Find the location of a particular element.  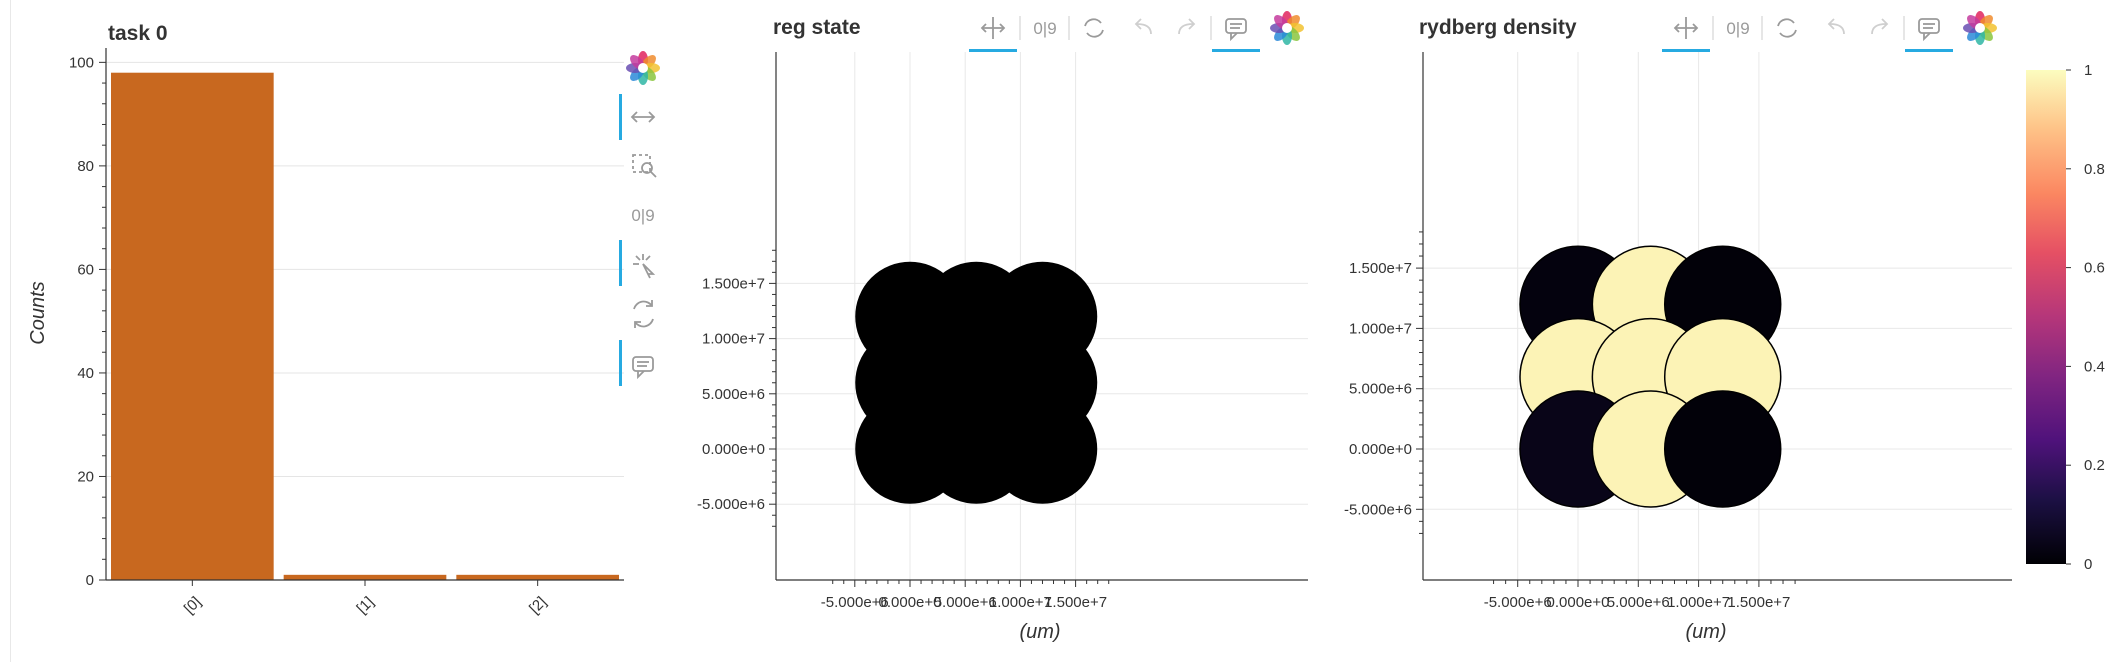

colorbar-tick-label: 0.6 is located at coordinates (2094, 268).